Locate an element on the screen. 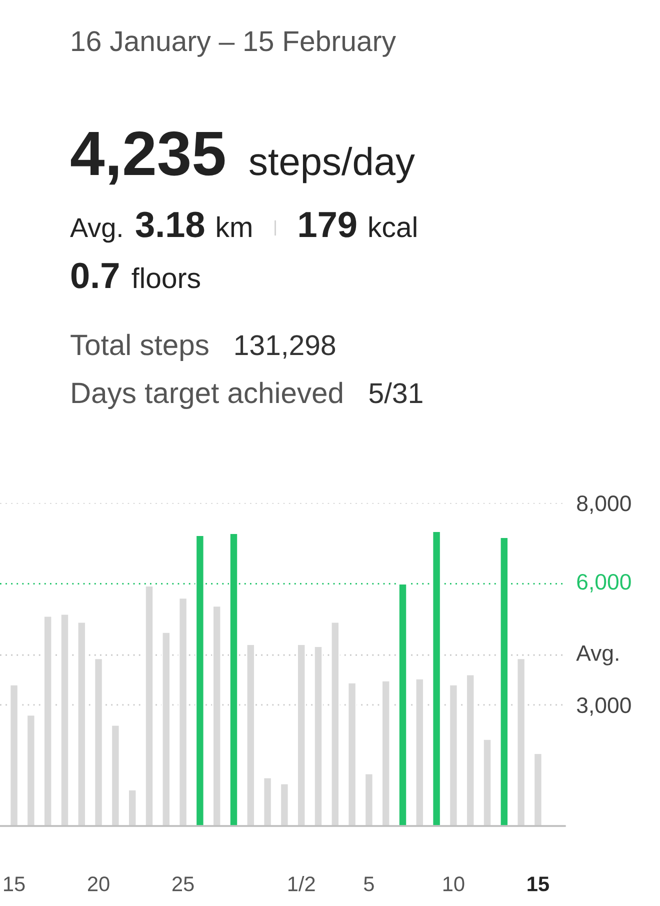 Image resolution: width=660 pixels, height=906 pixels. text: Total steps is located at coordinates (139, 348).